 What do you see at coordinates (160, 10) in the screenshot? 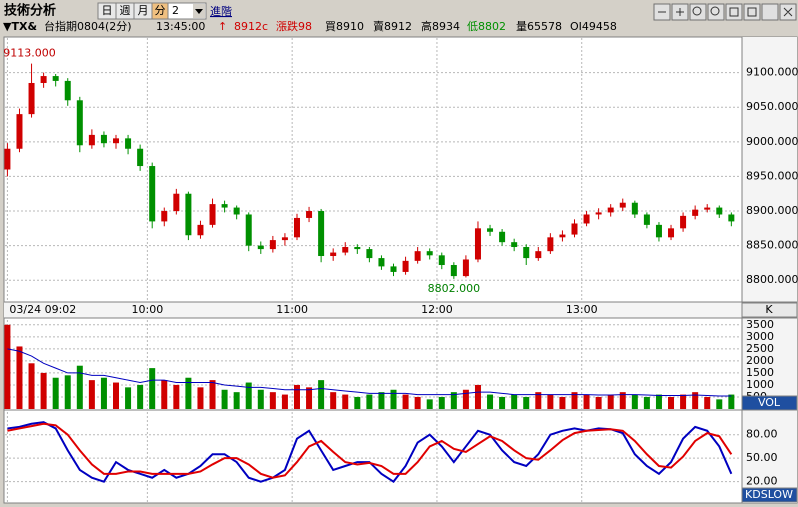
I see `minute-button: 分` at bounding box center [160, 10].